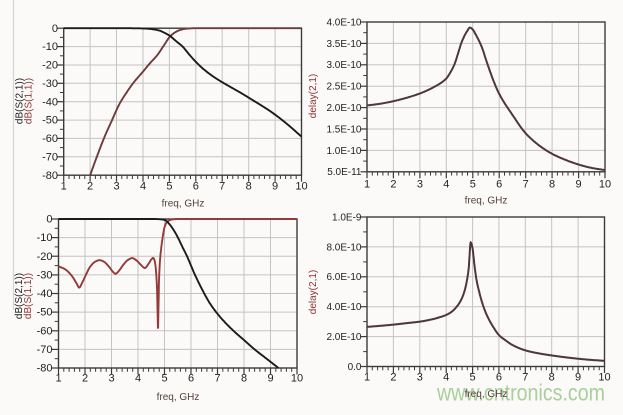  I want to click on svg-text: 3.5E-10, so click(343, 44).